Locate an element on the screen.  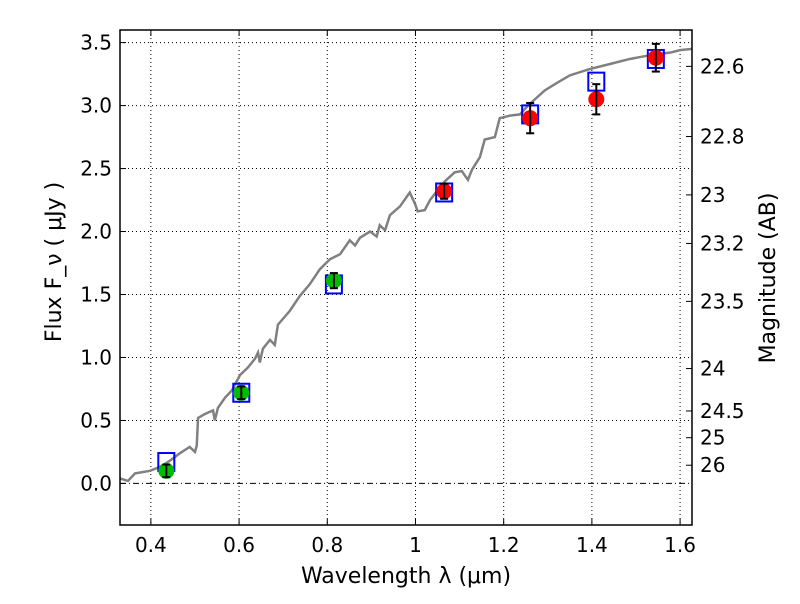
y-tick-label: 1.0 is located at coordinates (96, 357).